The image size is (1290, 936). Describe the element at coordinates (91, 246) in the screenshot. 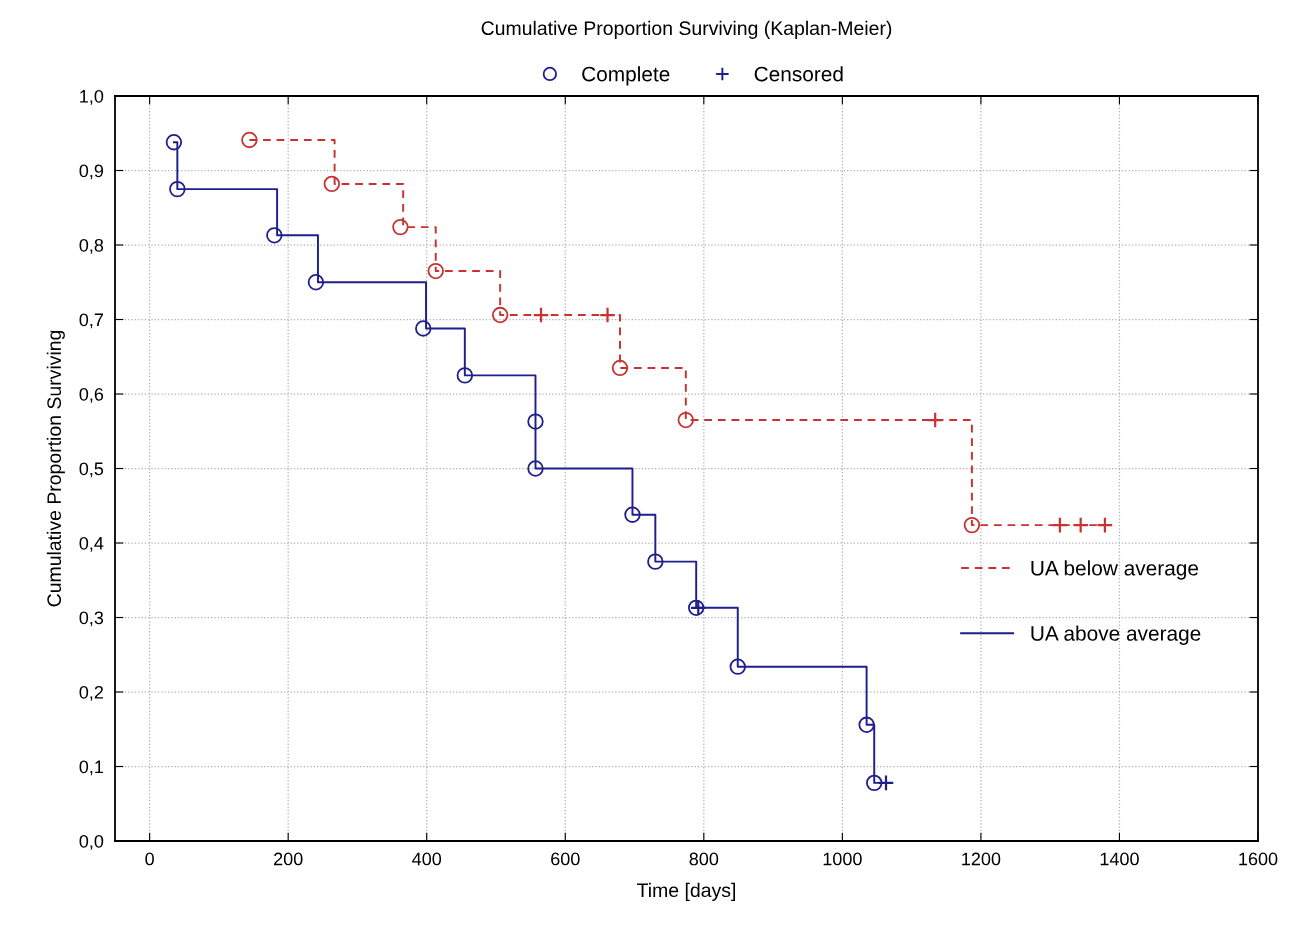

I see `y-tick-label: 0,8` at that location.